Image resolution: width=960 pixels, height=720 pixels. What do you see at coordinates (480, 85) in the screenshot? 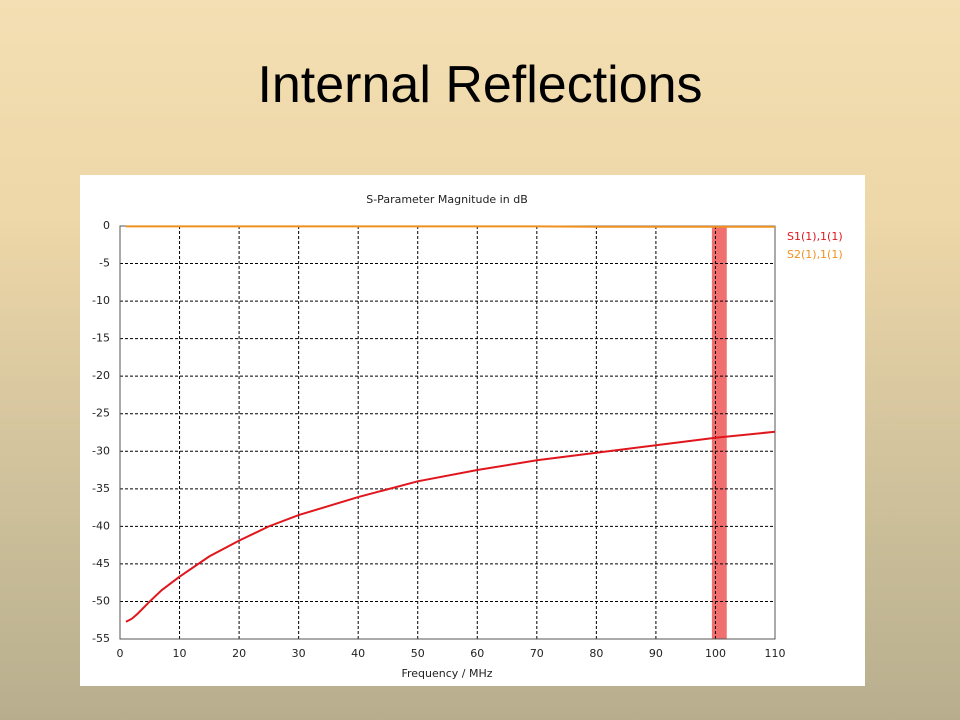
I see `slide-title: Internal Reflections` at bounding box center [480, 85].